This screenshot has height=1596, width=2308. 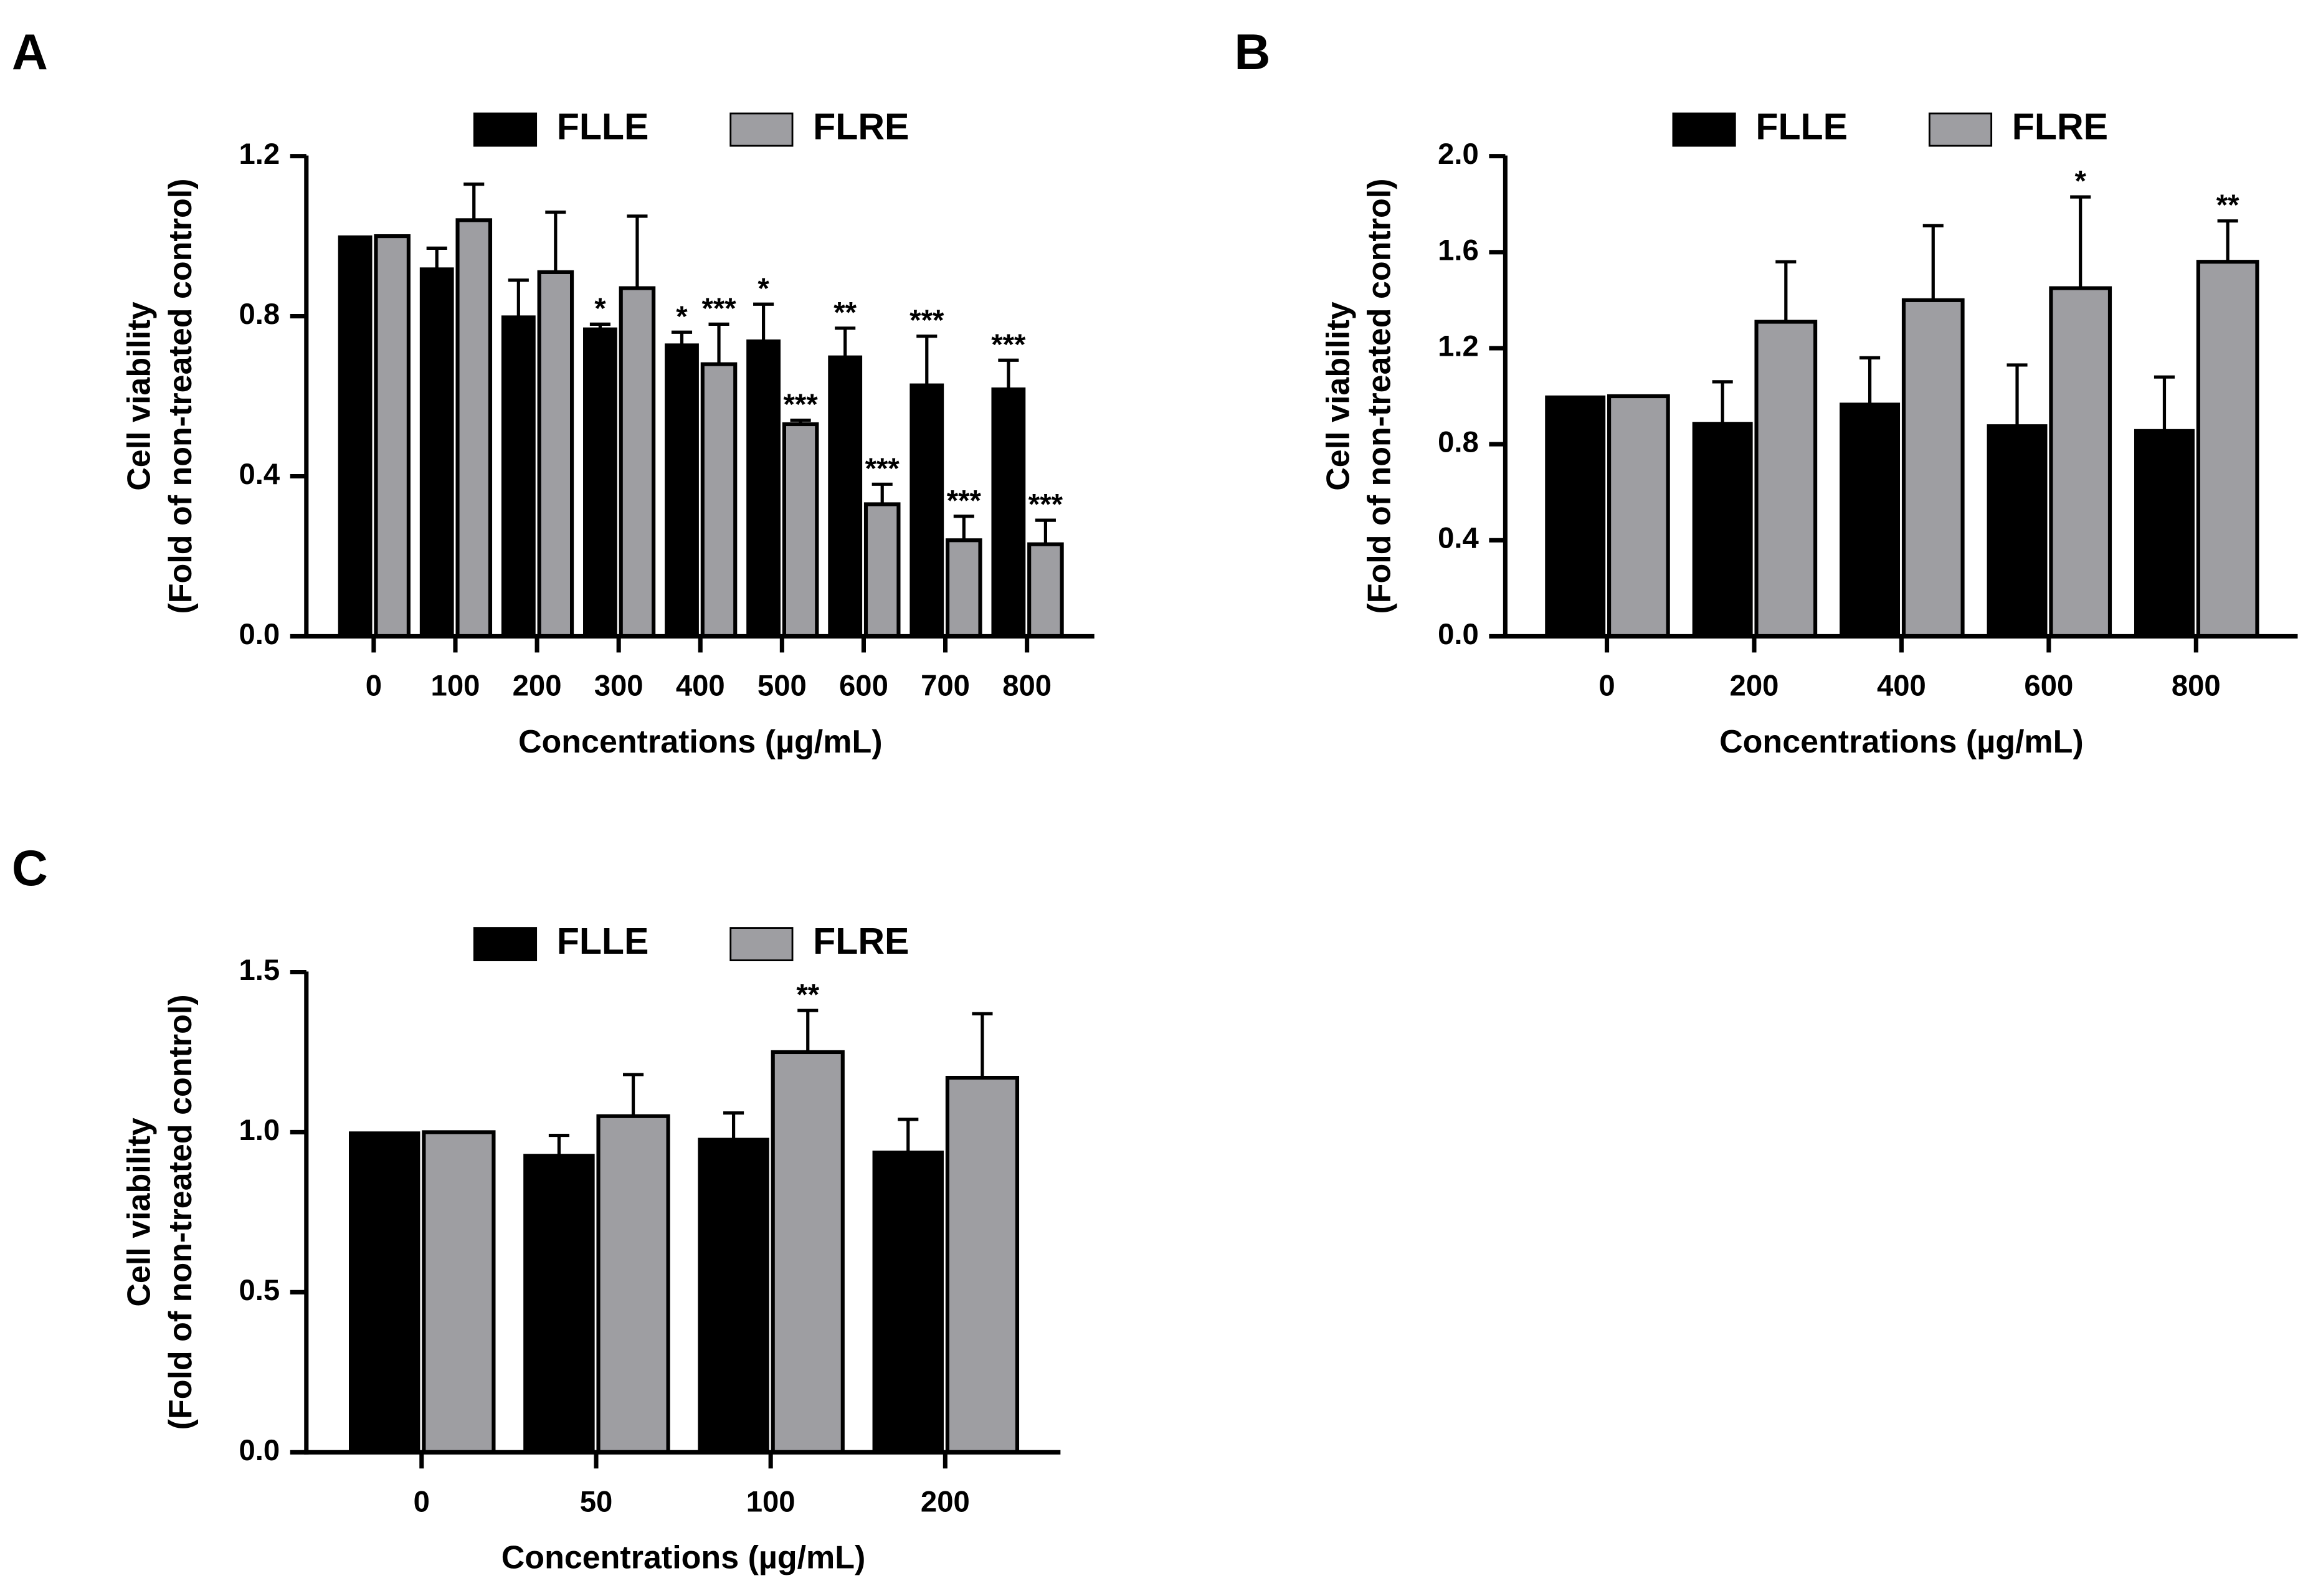 I want to click on y-tick-label: 1.6, so click(x=1459, y=251).